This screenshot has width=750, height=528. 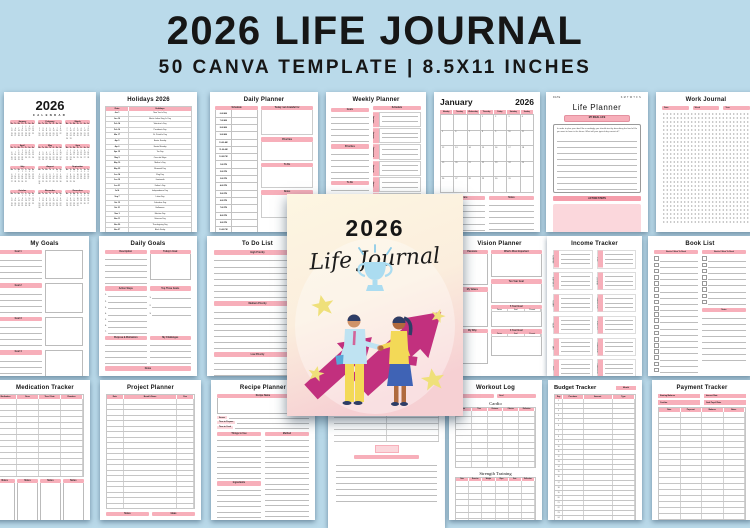 I want to click on page-subtitle: CALENDAR, so click(x=50, y=115).